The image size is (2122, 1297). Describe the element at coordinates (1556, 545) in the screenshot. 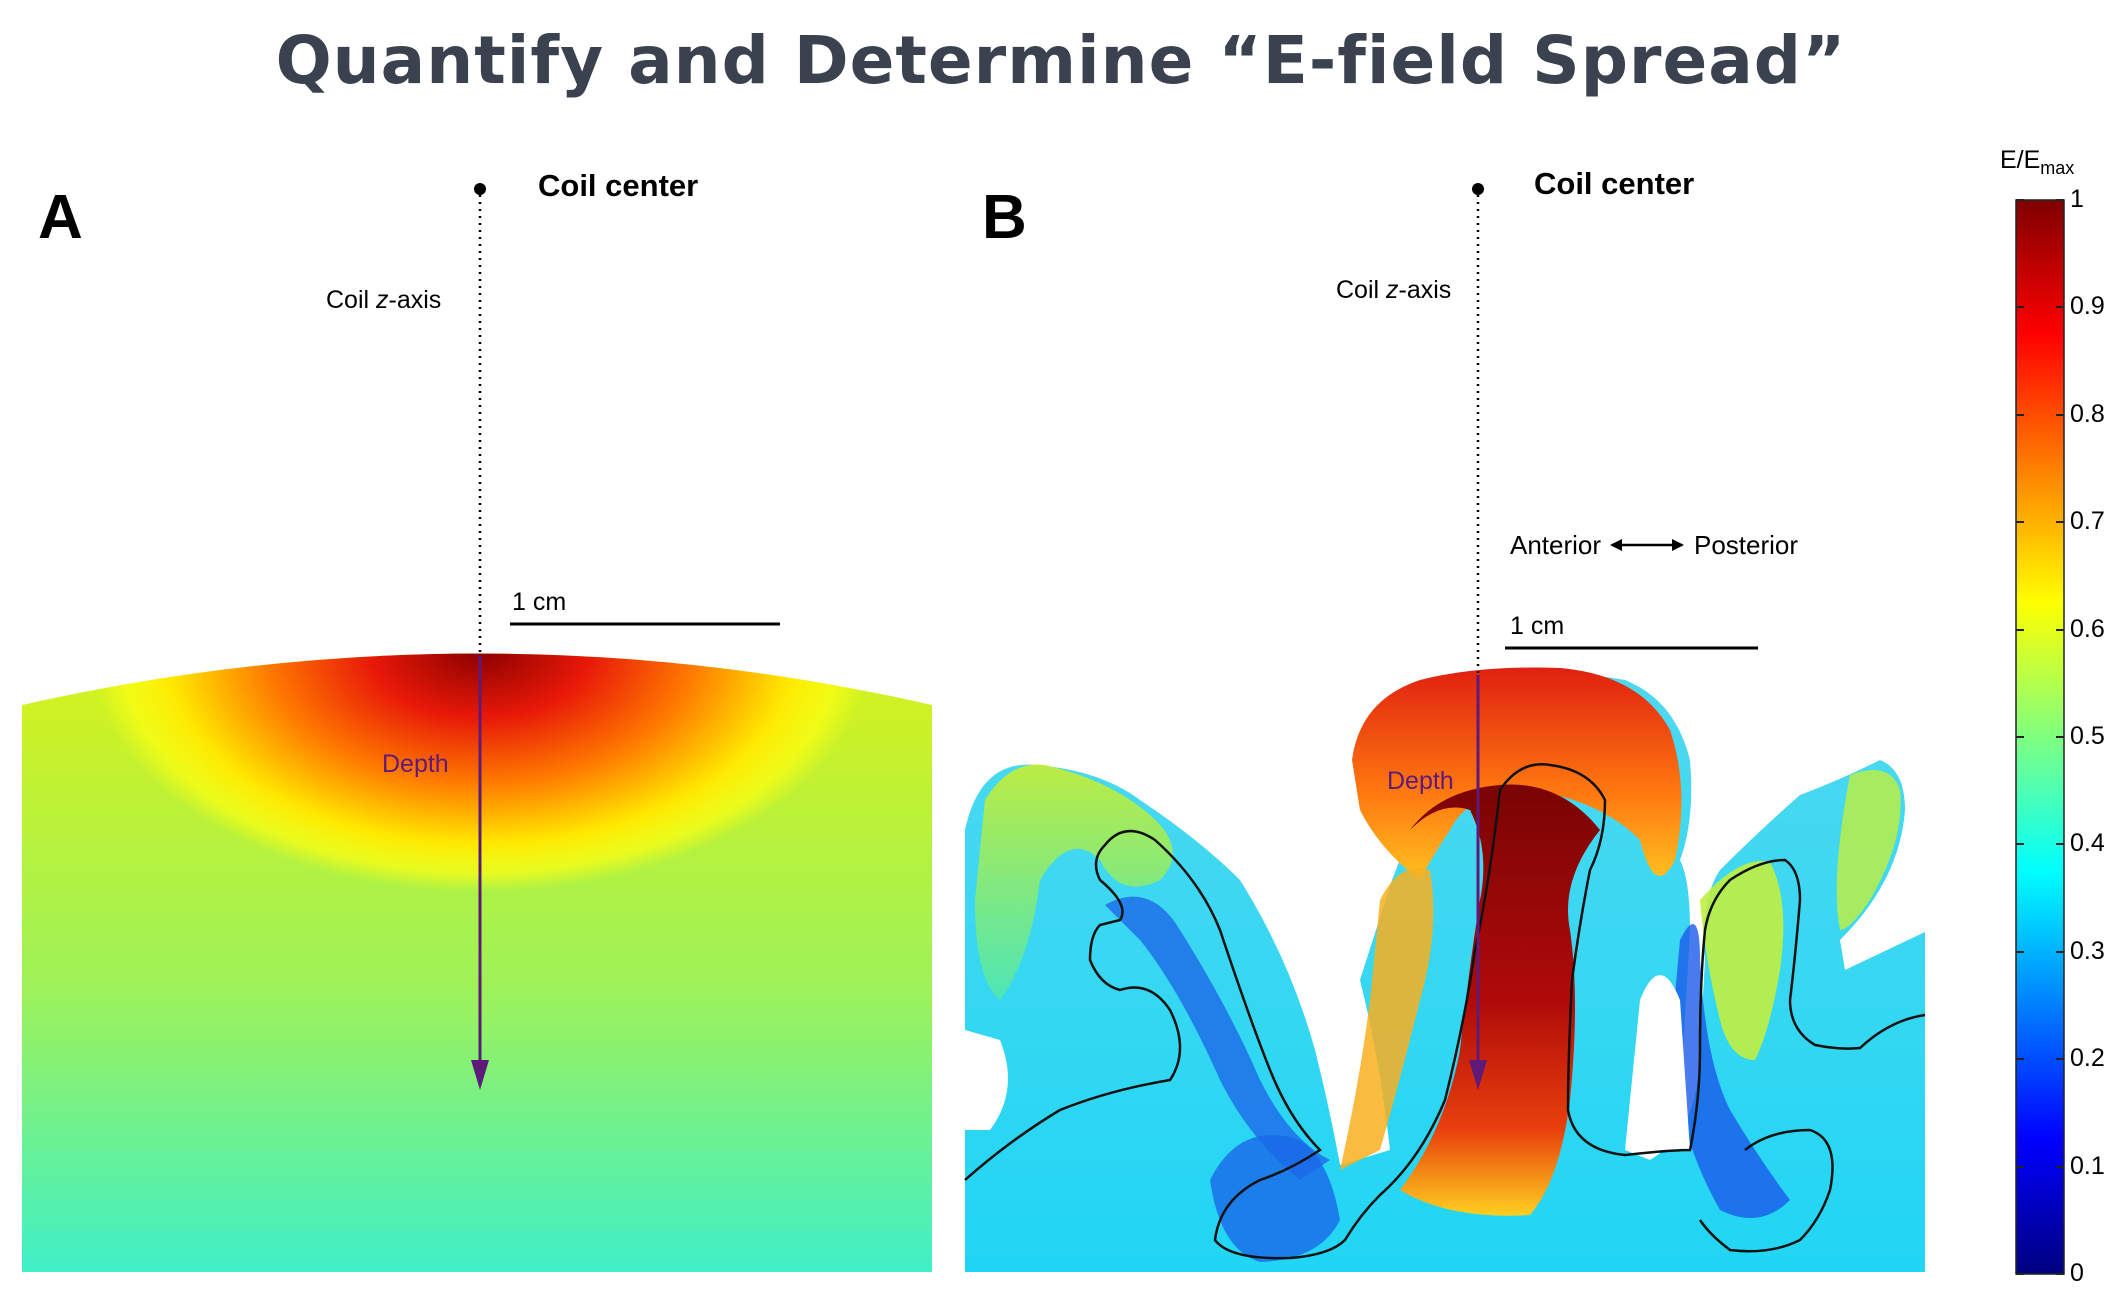

I see `anterior-label: Anterior` at that location.